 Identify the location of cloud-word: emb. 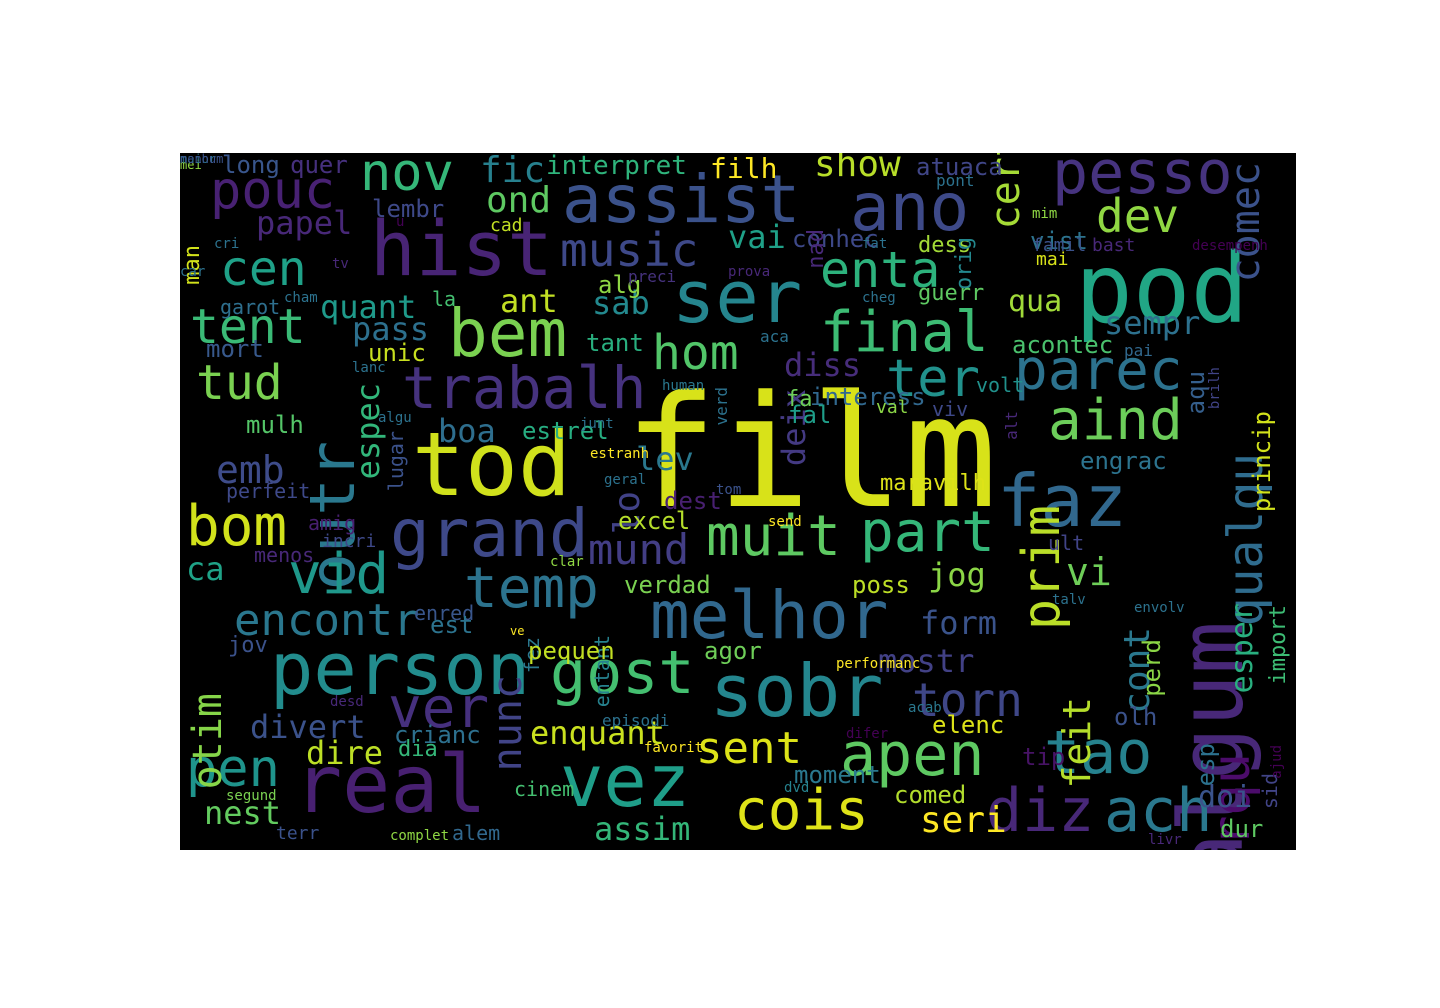
(250, 470).